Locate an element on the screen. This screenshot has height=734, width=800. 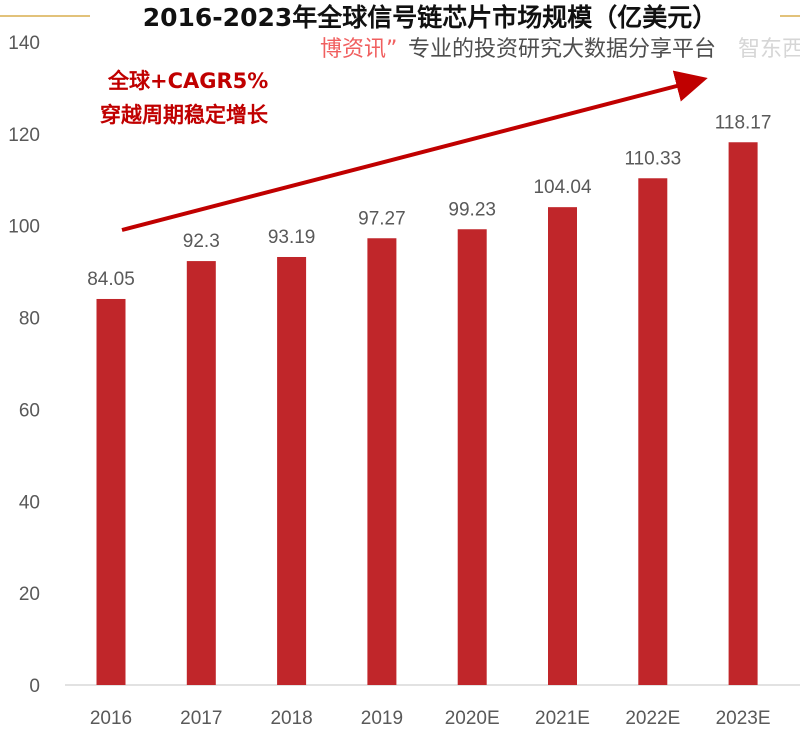
bar-2018 is located at coordinates (292, 470).